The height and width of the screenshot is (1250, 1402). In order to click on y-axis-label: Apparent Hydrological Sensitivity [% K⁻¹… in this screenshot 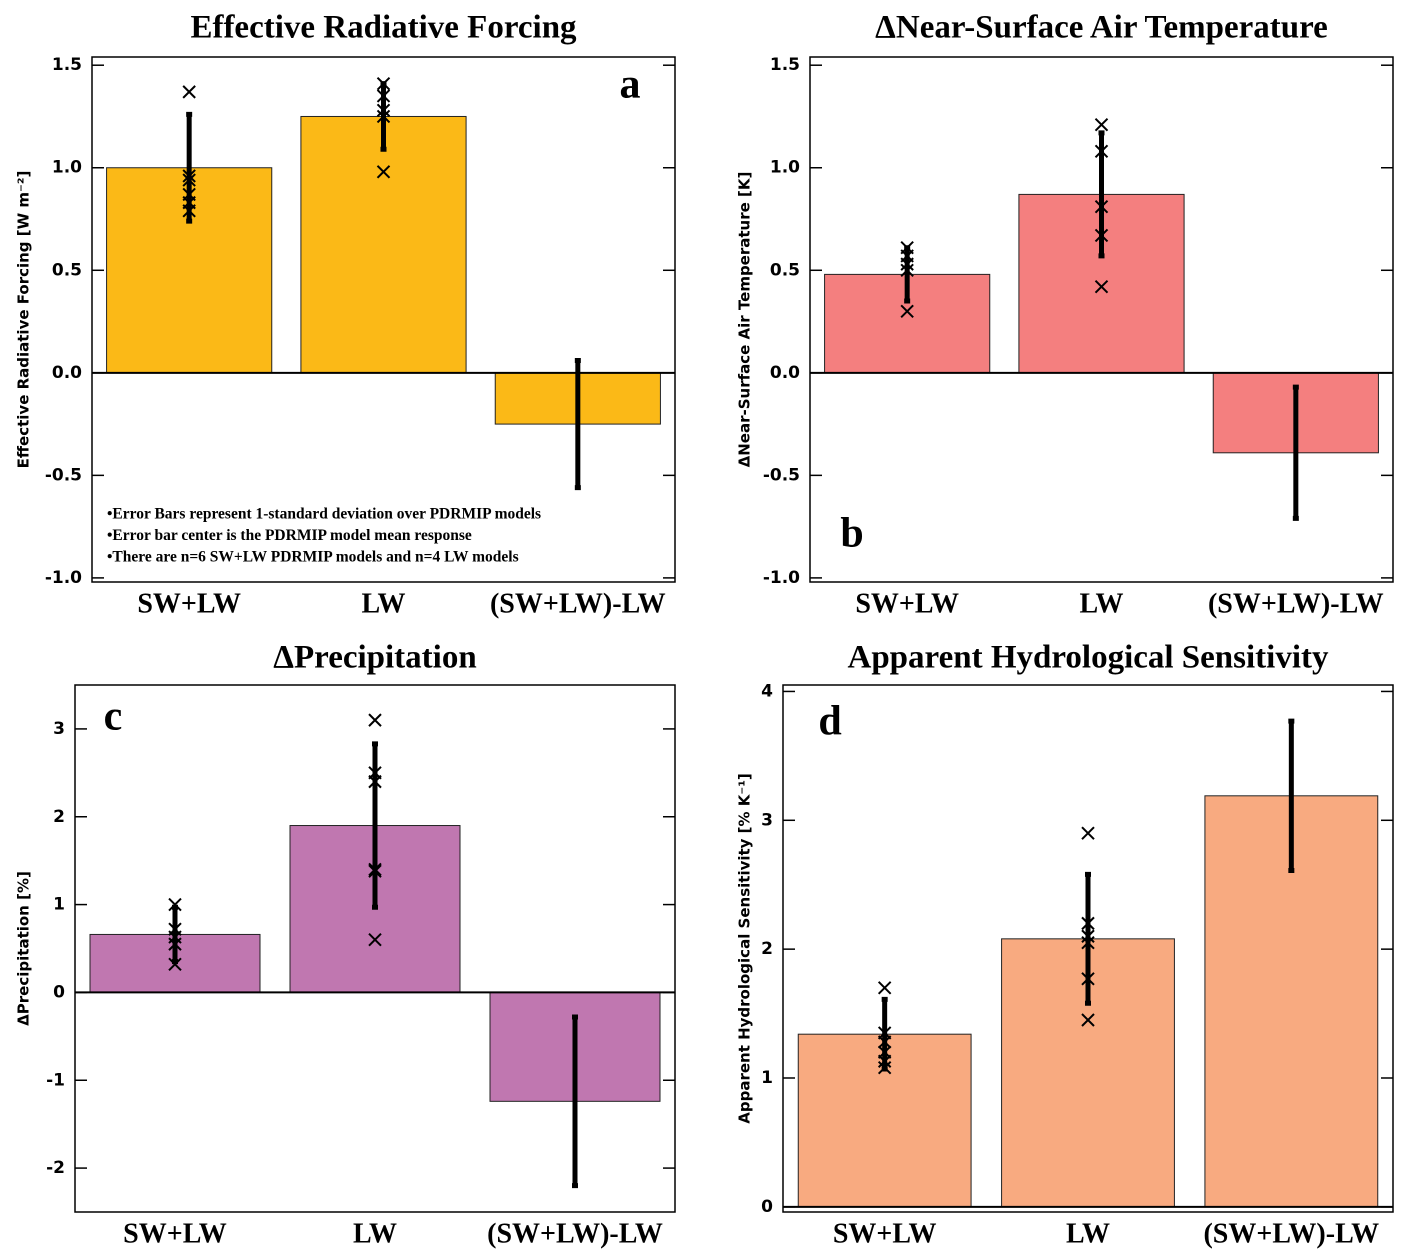, I will do `click(745, 948)`.